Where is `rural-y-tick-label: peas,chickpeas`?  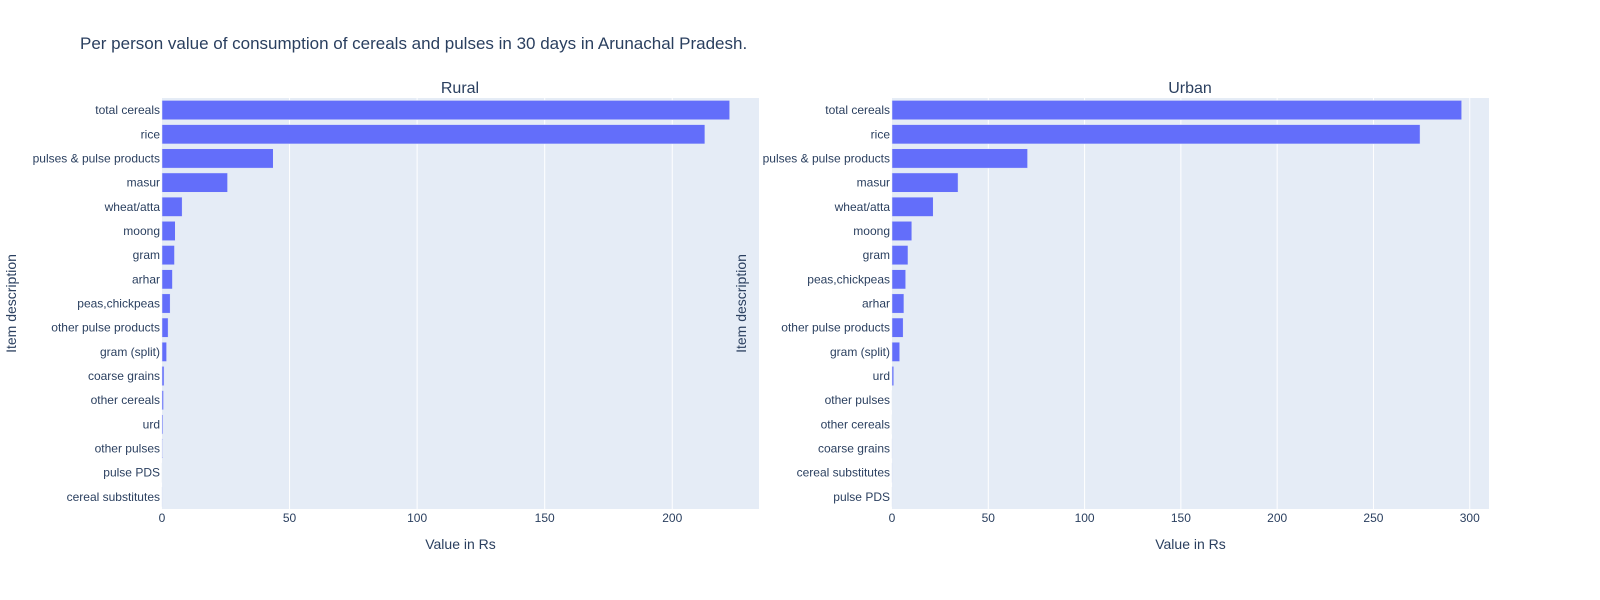
rural-y-tick-label: peas,chickpeas is located at coordinates (118, 304).